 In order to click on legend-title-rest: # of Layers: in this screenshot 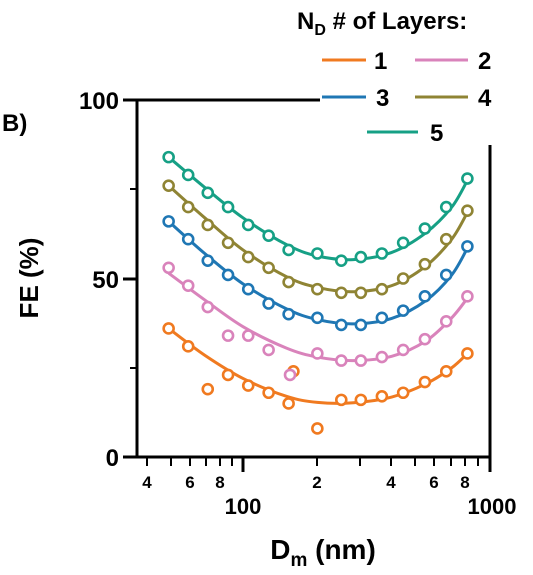, I will do `click(396, 21)`.